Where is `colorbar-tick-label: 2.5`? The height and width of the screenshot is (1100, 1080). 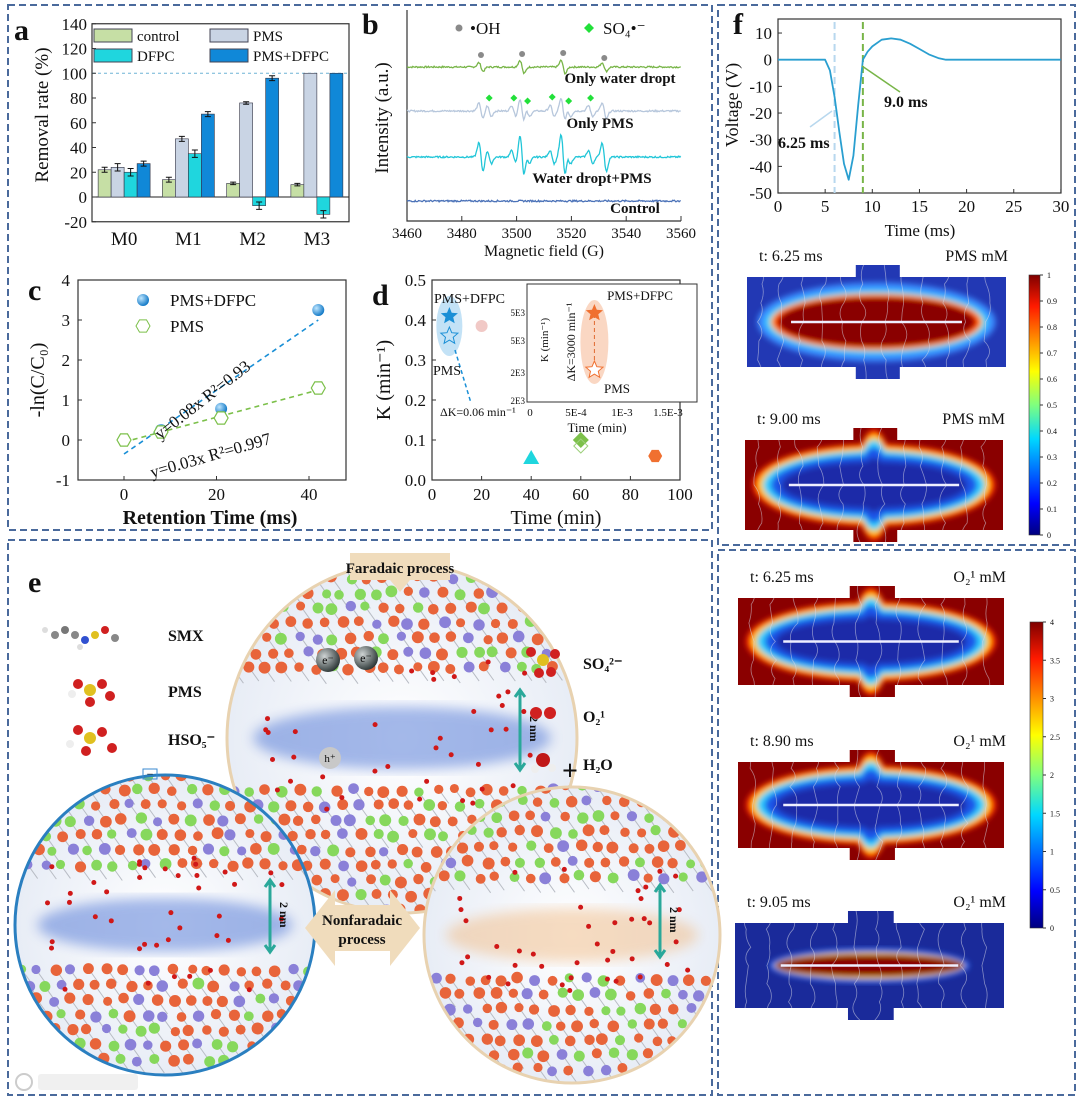 colorbar-tick-label: 2.5 is located at coordinates (1055, 737).